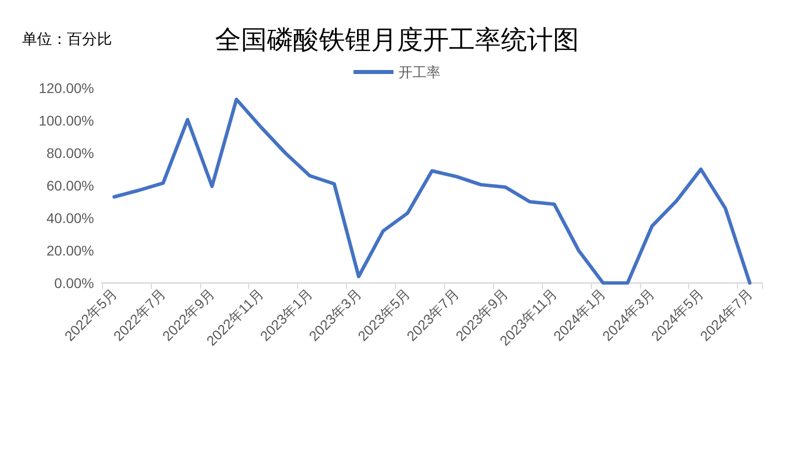 The width and height of the screenshot is (794, 452). I want to click on y-tick-label: 0.00%, so click(74, 283).